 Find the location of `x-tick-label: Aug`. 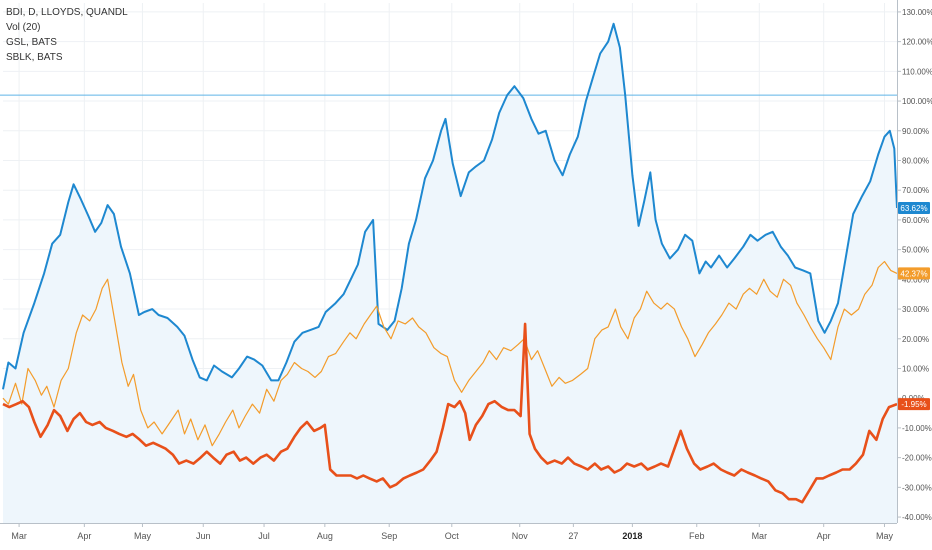

x-tick-label: Aug is located at coordinates (325, 536).